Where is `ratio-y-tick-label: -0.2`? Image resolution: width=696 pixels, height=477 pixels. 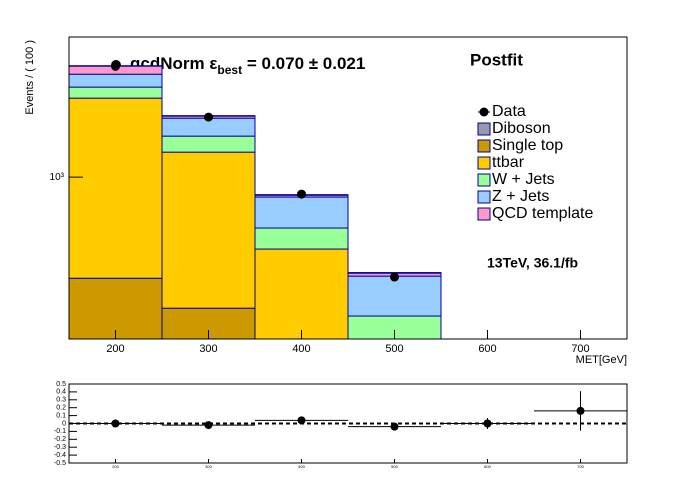
ratio-y-tick-label: -0.2 is located at coordinates (60, 439).